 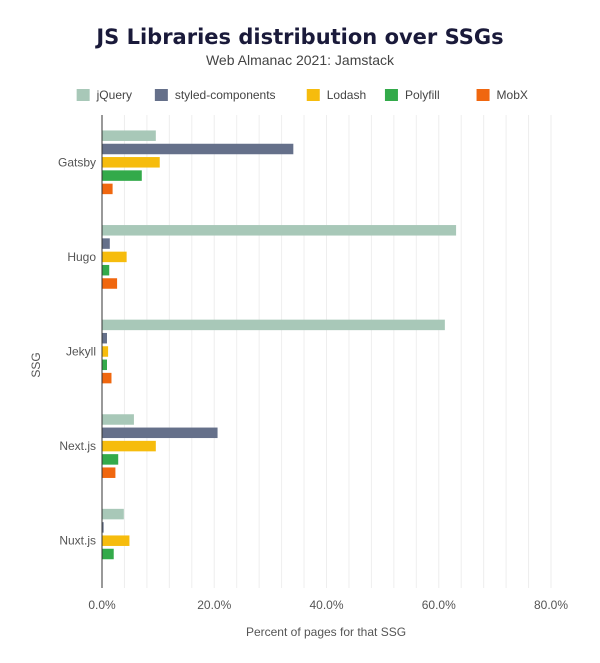 I want to click on bar-jekyll-lodash, so click(x=105, y=351).